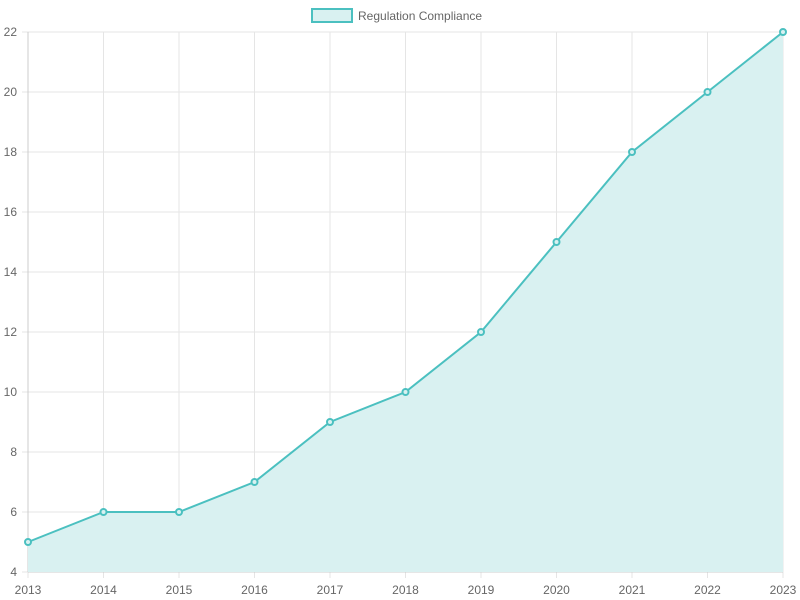  Describe the element at coordinates (13, 512) in the screenshot. I see `y-tick-label: 6` at that location.